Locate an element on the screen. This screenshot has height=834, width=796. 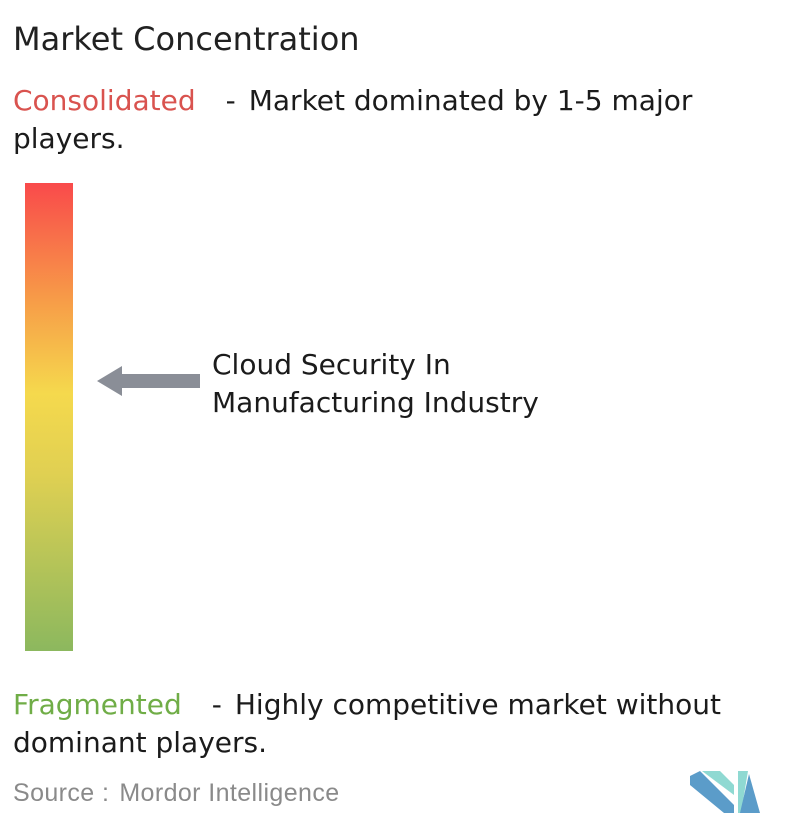
consolidated-description: Market dominated by 1-5 major players. is located at coordinates (353, 119).